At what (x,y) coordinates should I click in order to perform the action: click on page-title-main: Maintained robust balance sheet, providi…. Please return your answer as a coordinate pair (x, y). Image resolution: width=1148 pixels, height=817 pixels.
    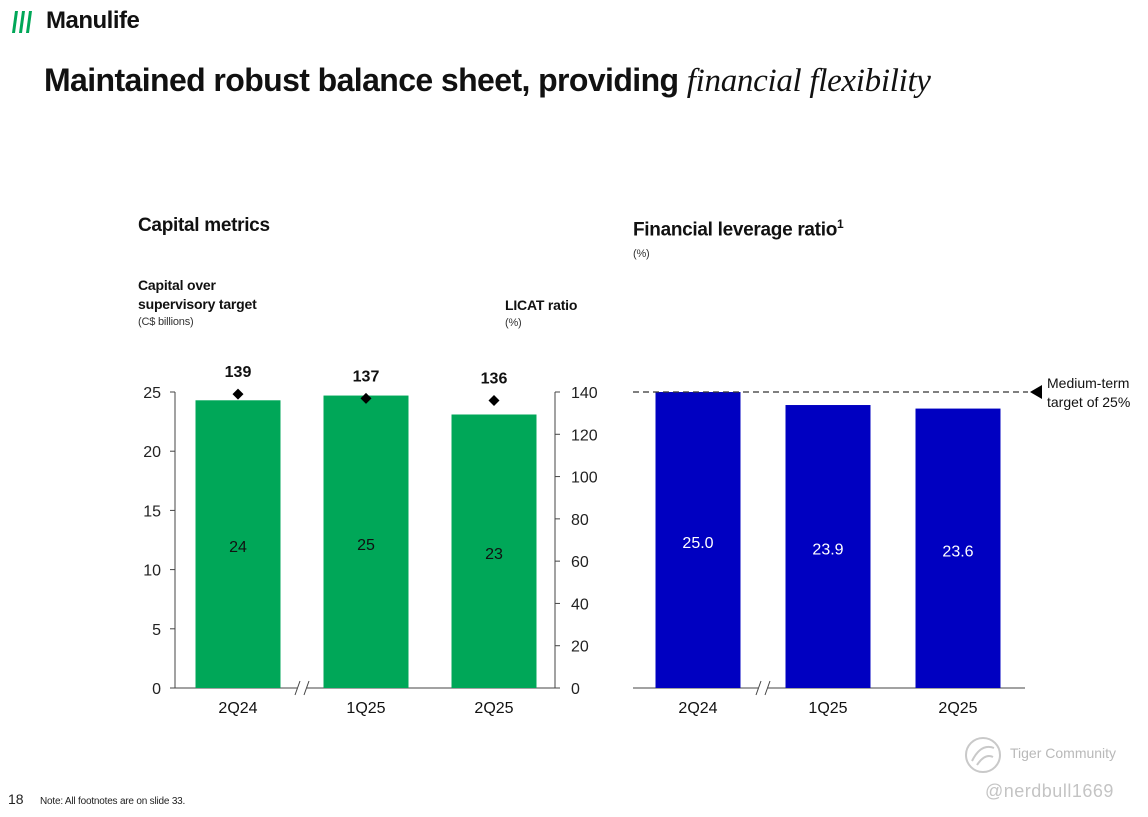
    Looking at the image, I should click on (361, 80).